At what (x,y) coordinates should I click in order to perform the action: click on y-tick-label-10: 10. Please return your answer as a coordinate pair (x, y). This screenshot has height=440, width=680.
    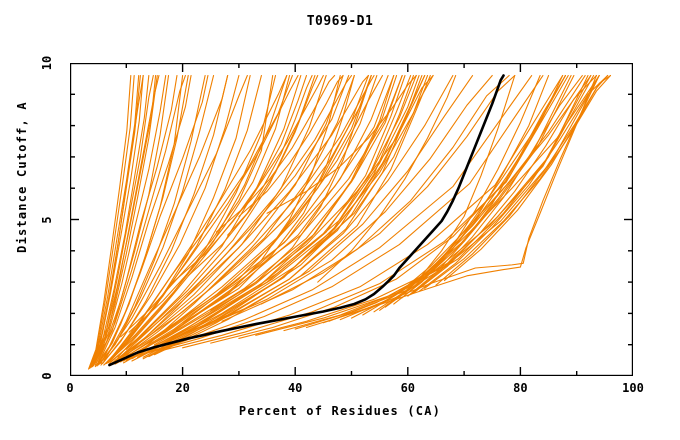
    Looking at the image, I should click on (47, 63).